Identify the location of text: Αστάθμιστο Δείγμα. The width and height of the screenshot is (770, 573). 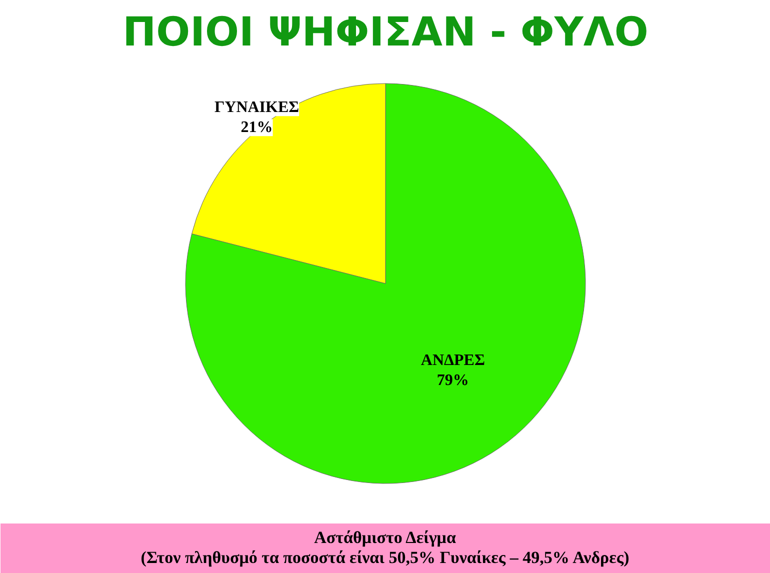
(385, 537).